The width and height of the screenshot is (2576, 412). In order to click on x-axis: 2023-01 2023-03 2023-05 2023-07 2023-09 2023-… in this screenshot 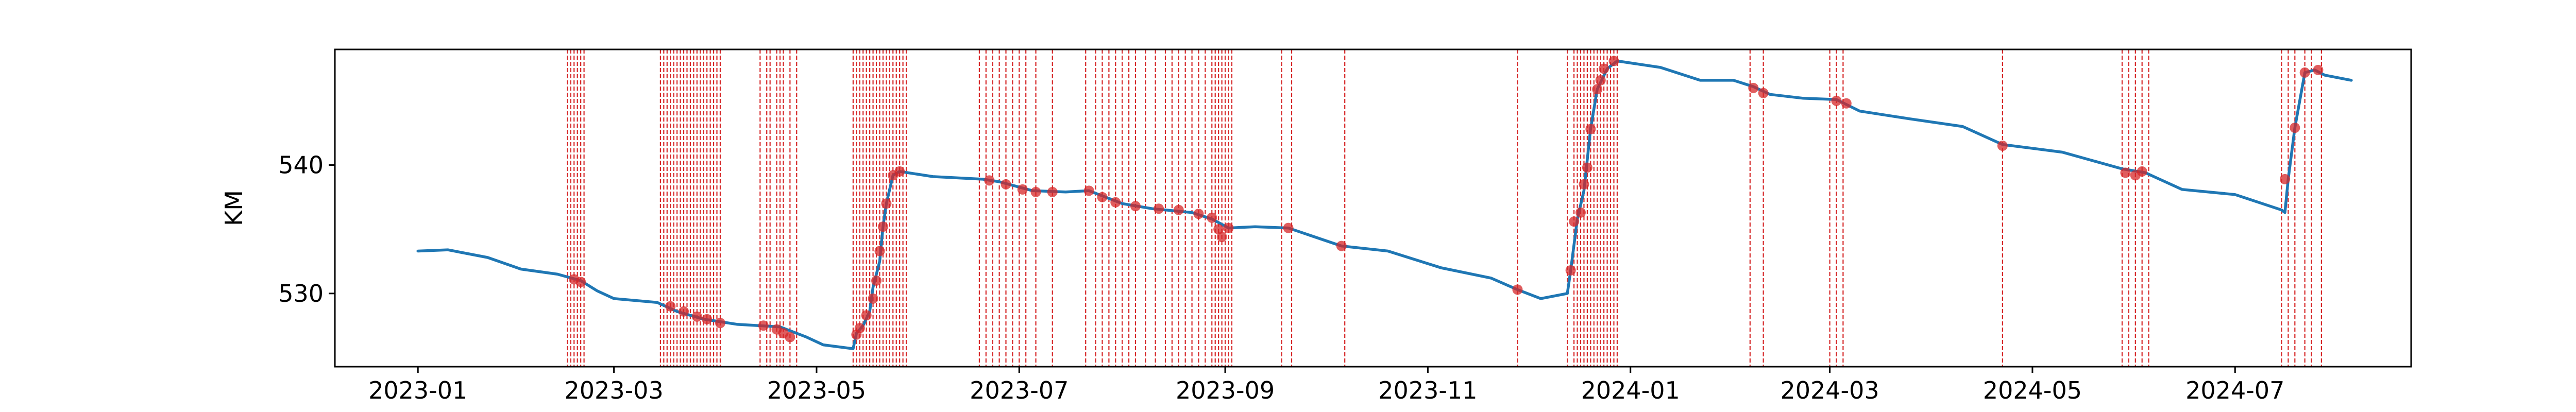, I will do `click(1326, 385)`.